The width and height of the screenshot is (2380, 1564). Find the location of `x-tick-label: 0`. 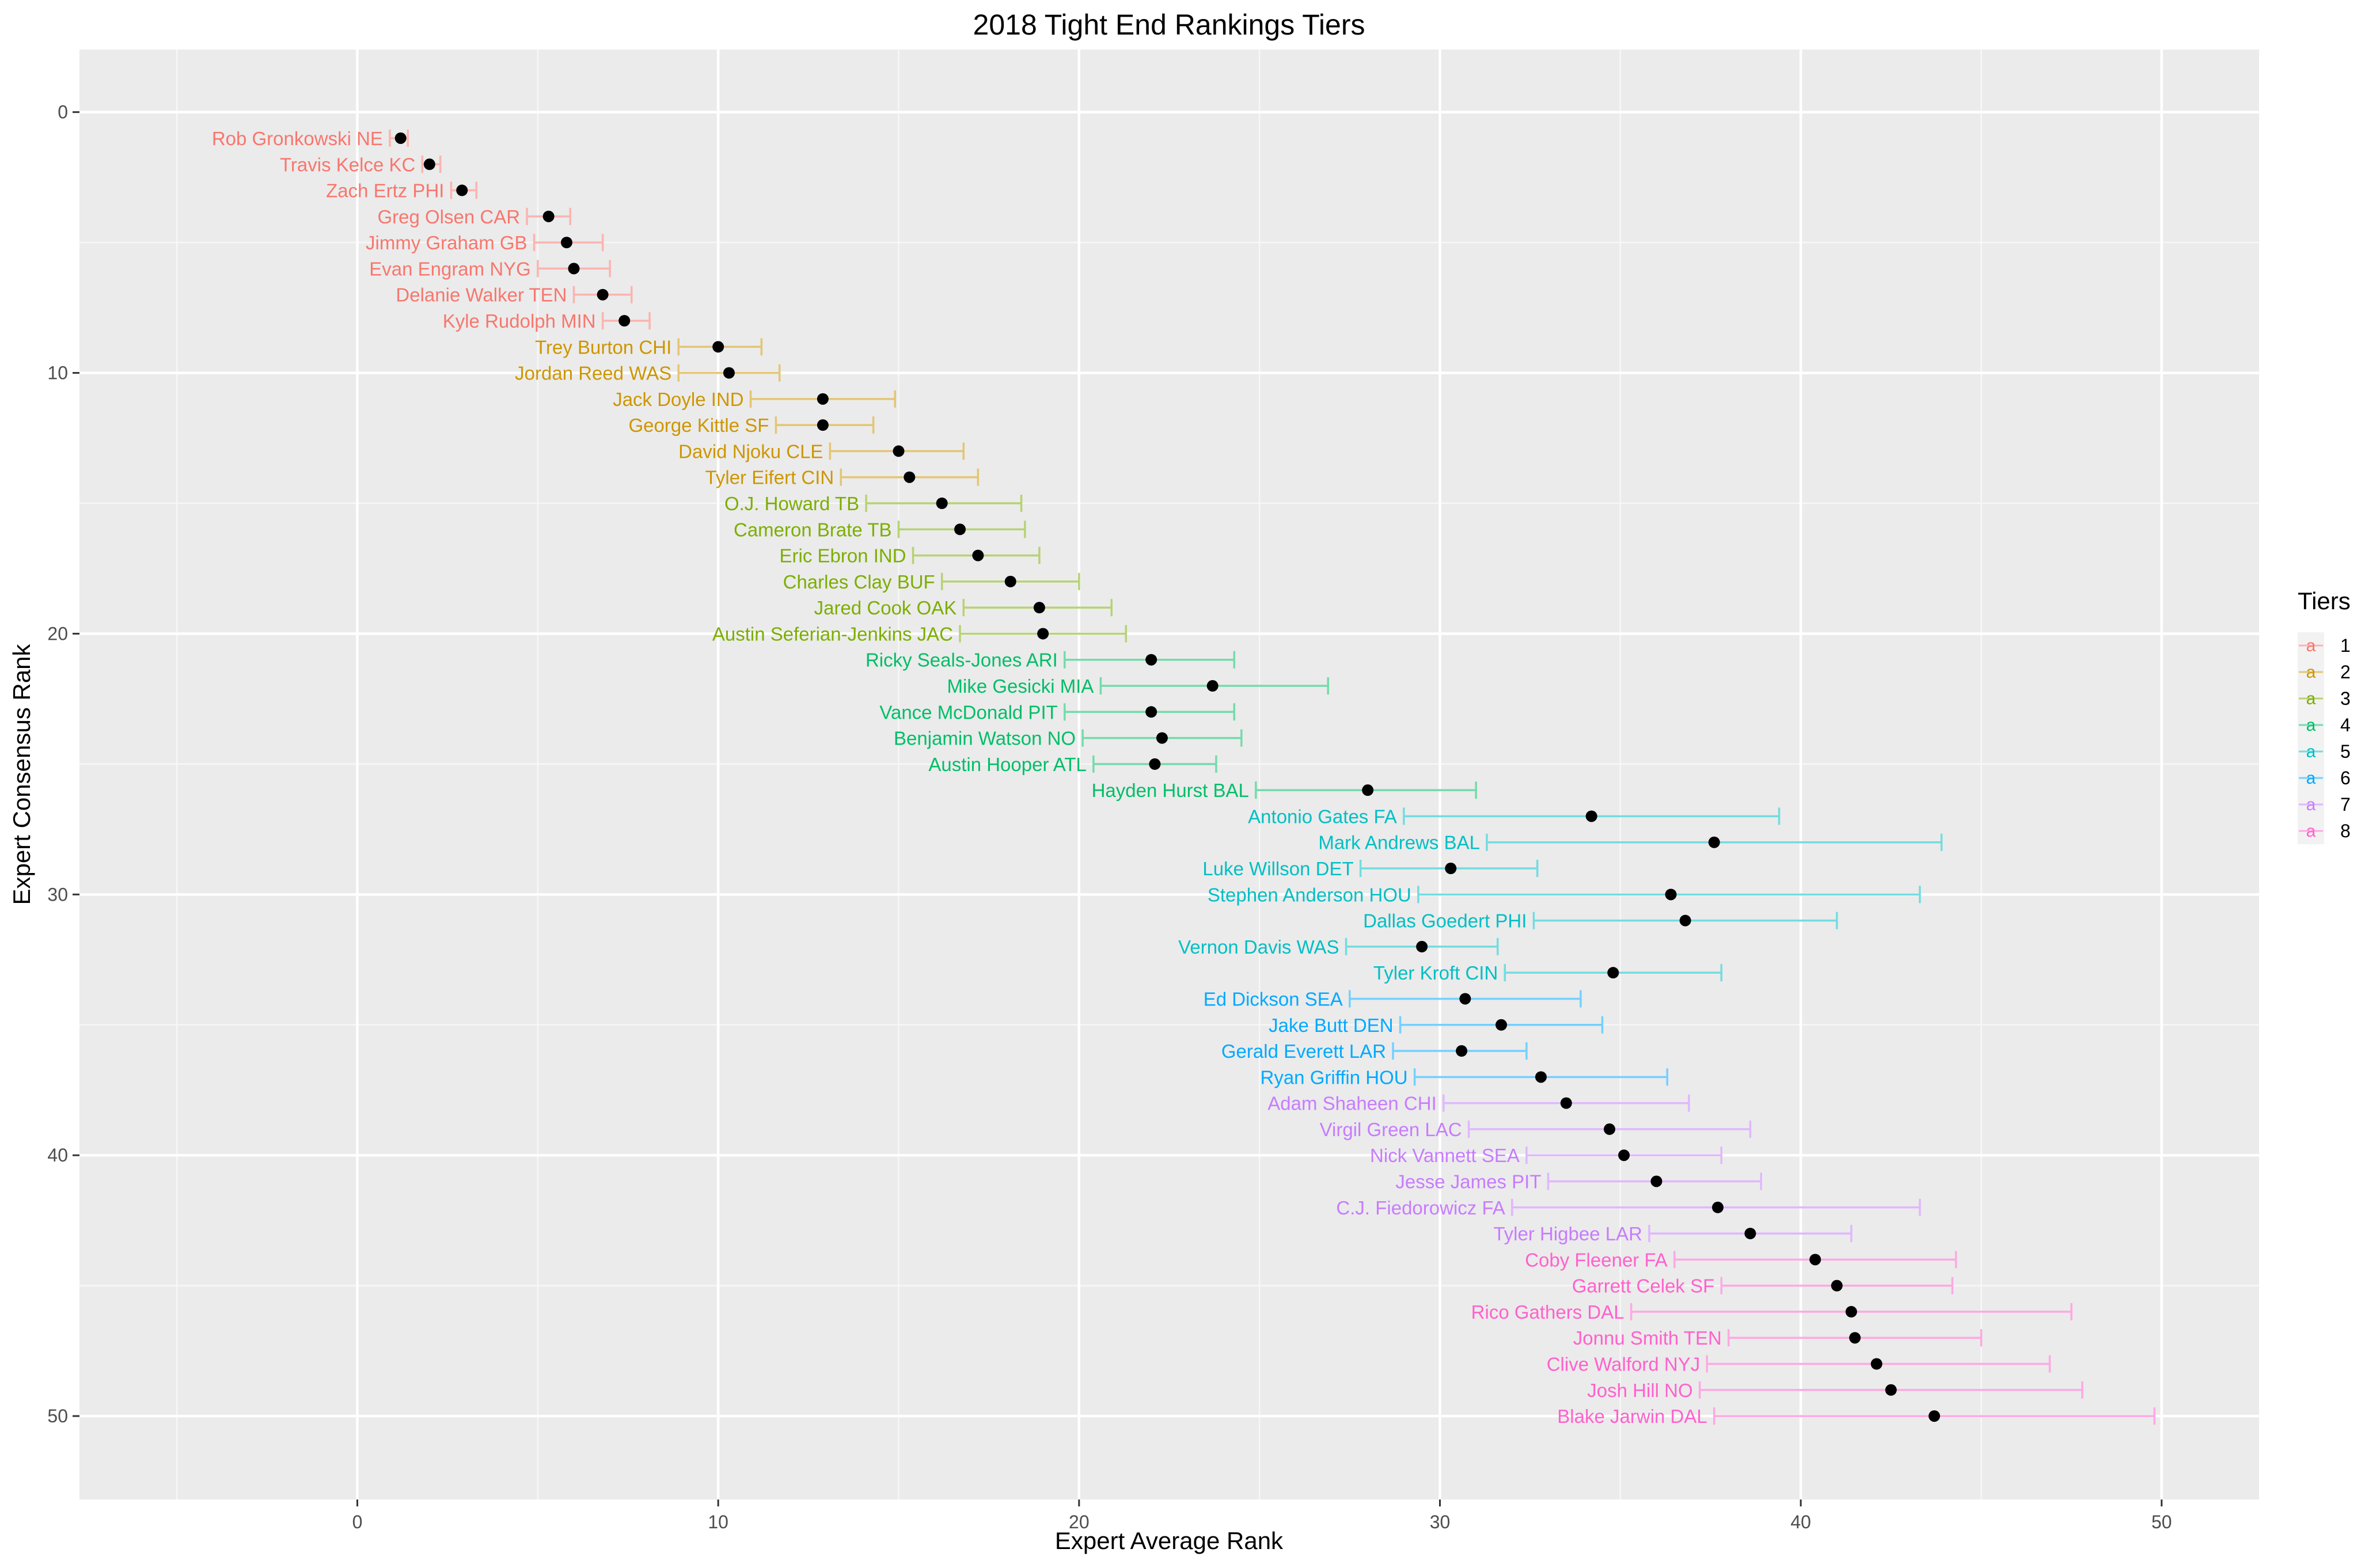

x-tick-label: 0 is located at coordinates (357, 1522).